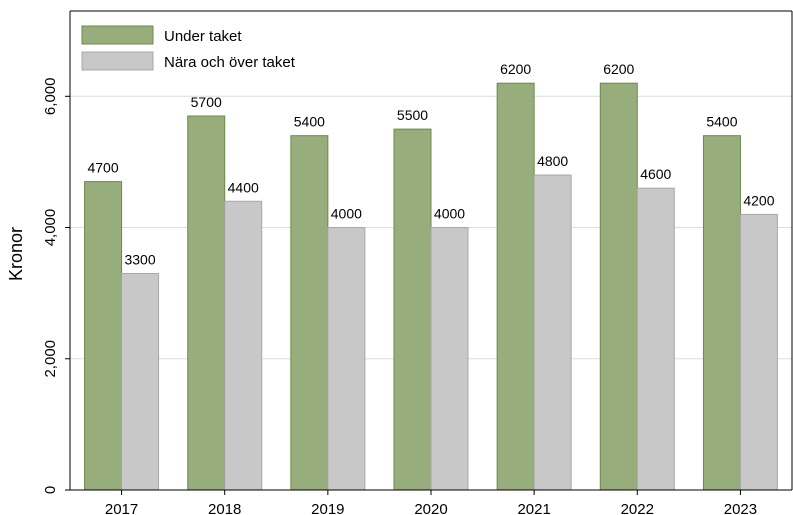  Describe the element at coordinates (721, 313) in the screenshot. I see `bar-under-2023` at that location.